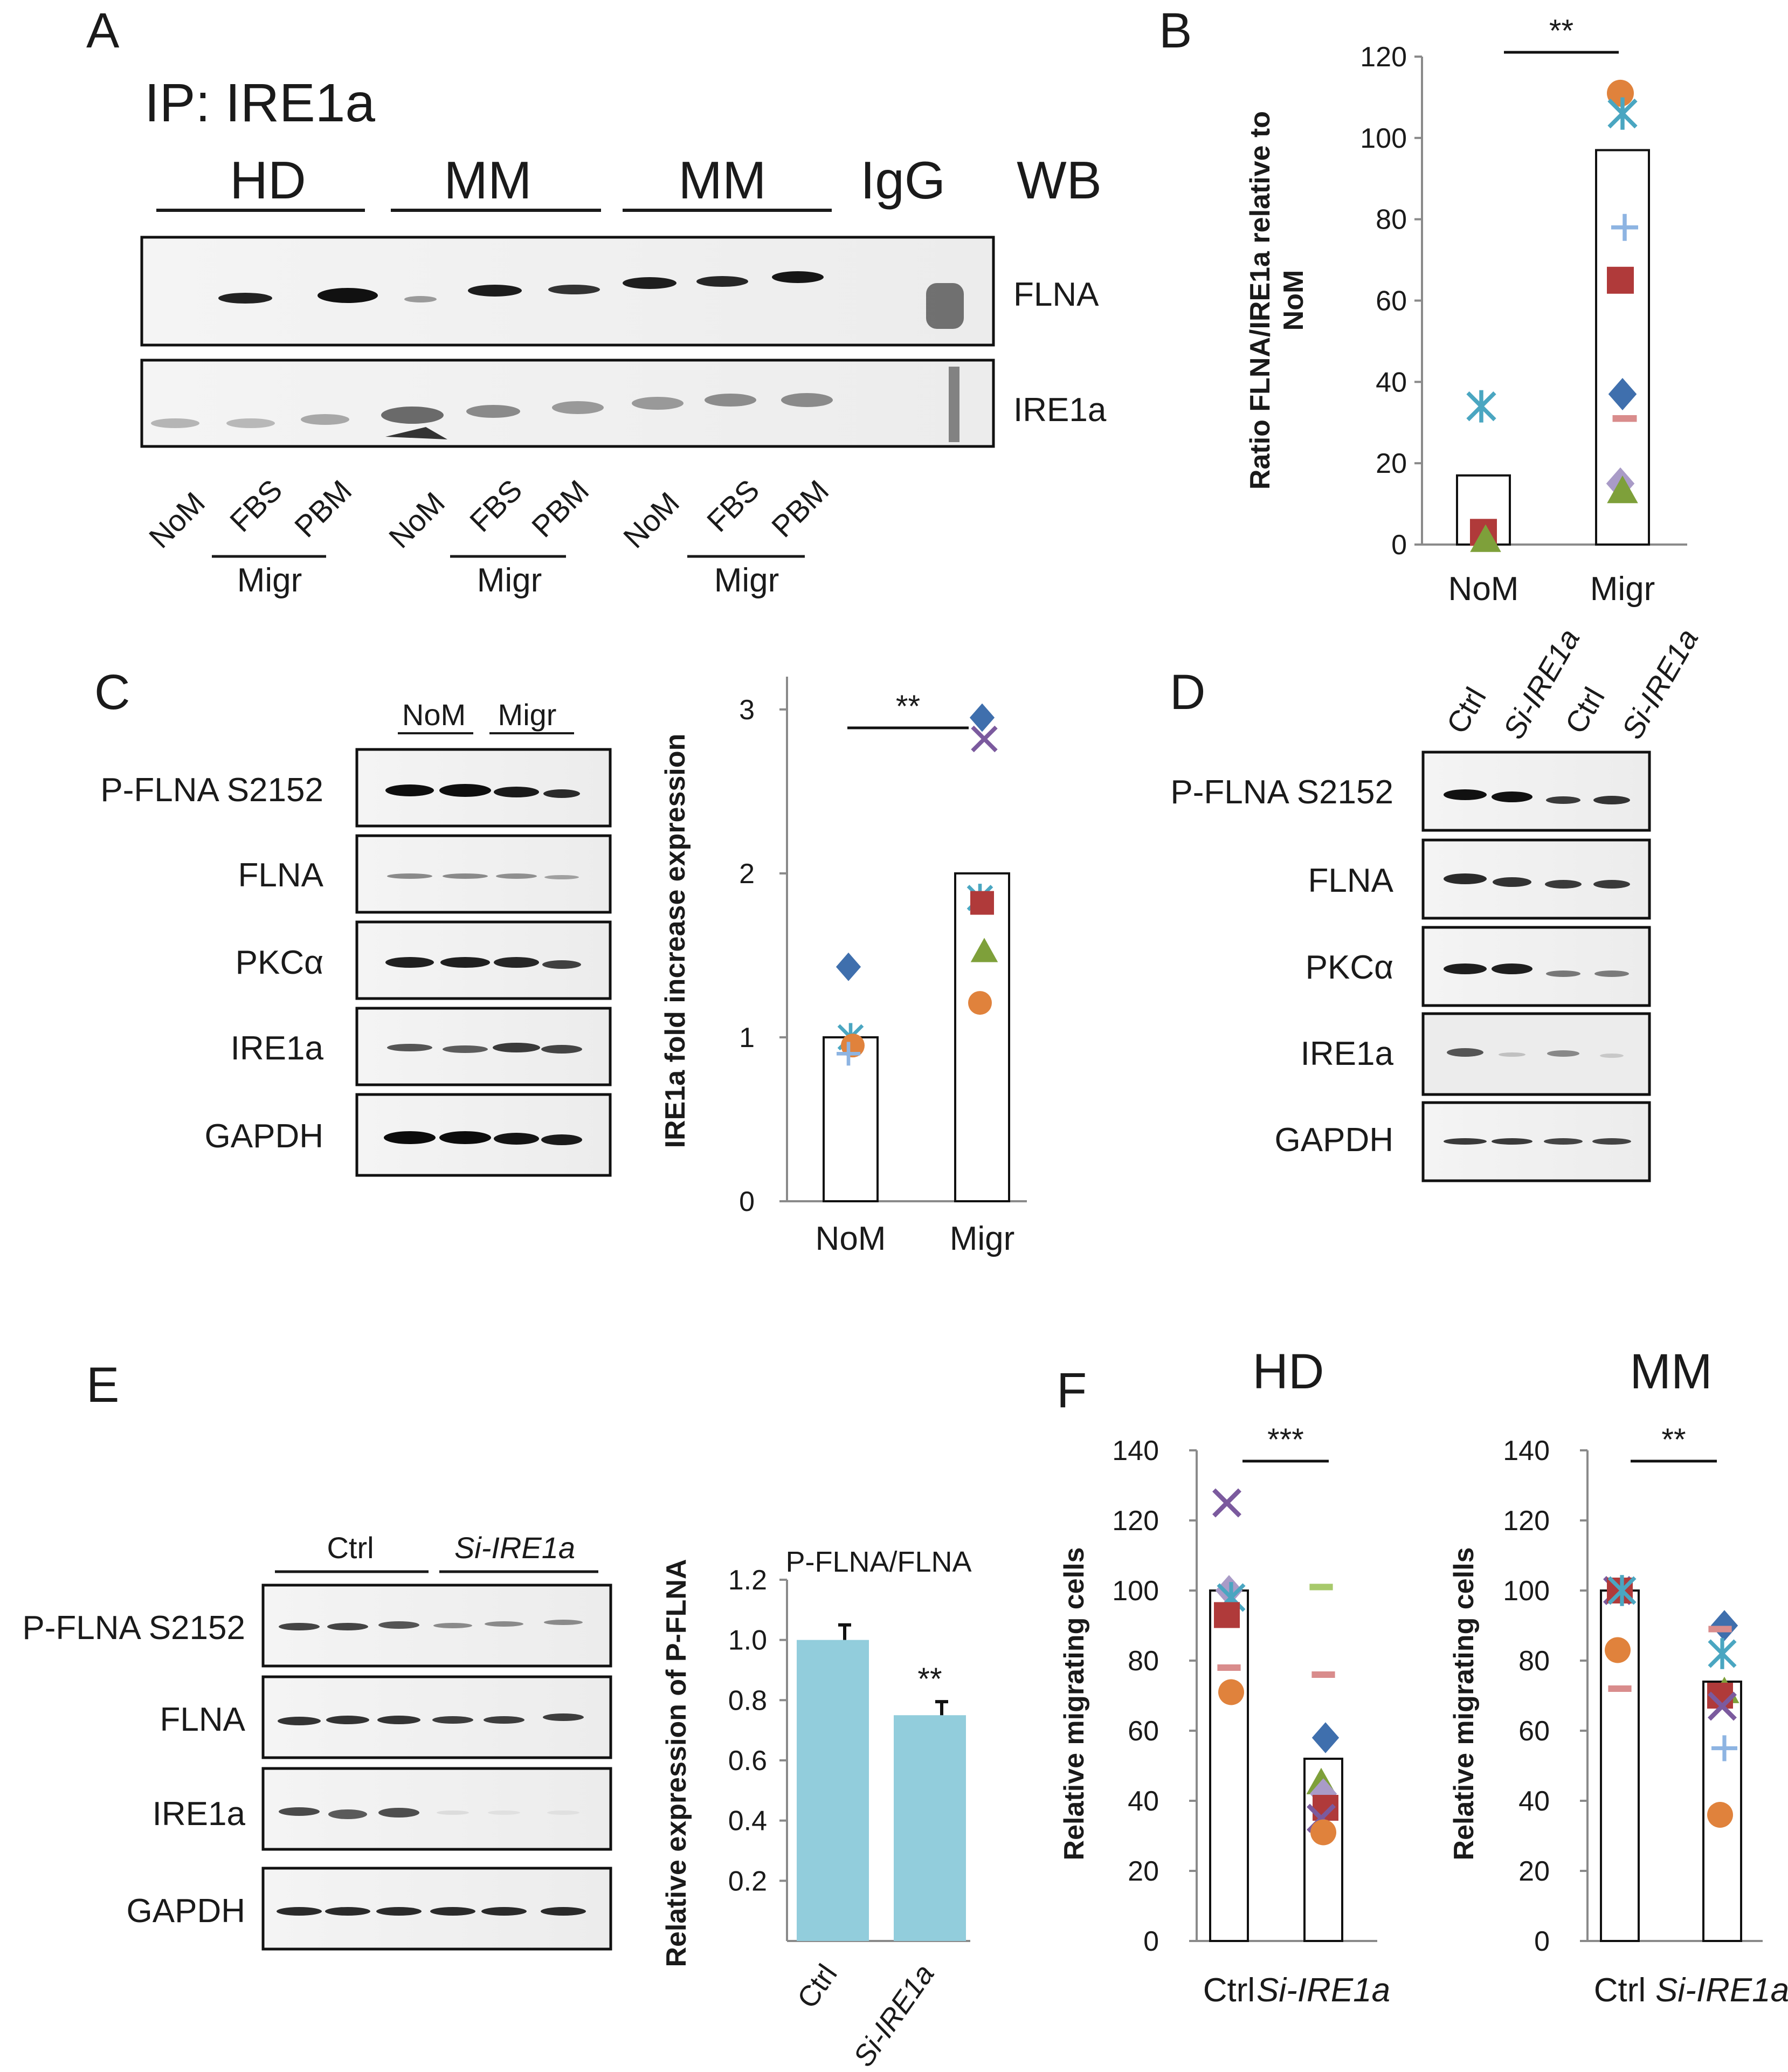 This screenshot has width=1788, height=2072. I want to click on group-label-nom: NoM, so click(434, 715).